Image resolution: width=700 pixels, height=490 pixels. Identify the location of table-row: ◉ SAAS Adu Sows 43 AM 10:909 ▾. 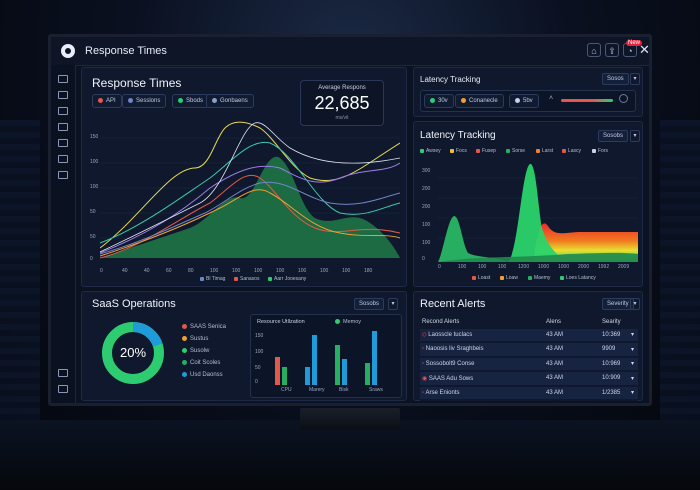
(529, 379).